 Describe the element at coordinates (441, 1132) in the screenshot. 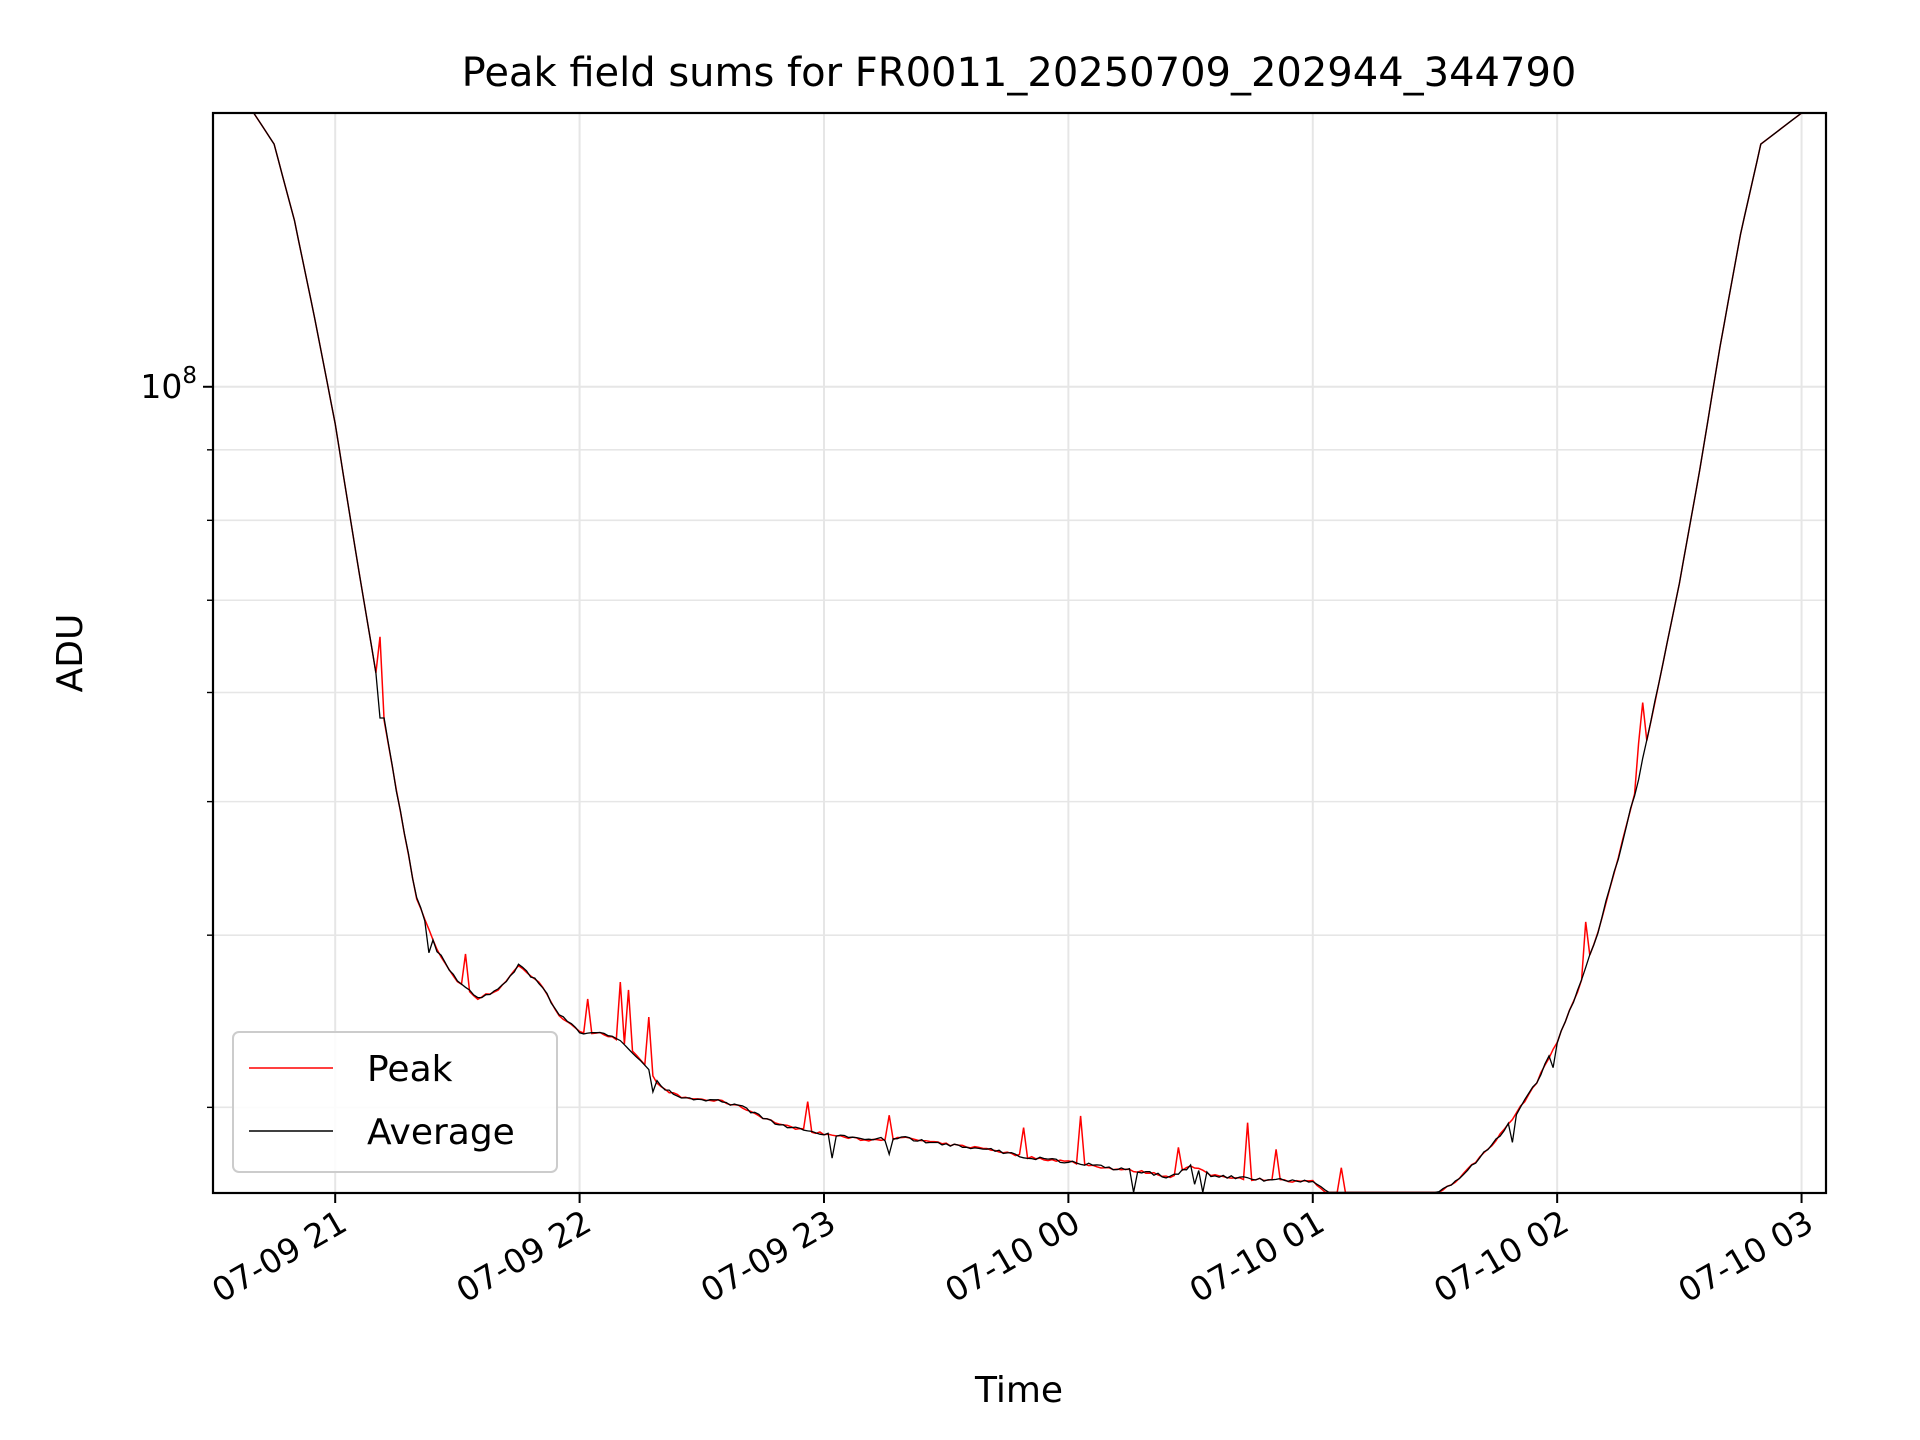

I see `legend-label-average: Average` at that location.